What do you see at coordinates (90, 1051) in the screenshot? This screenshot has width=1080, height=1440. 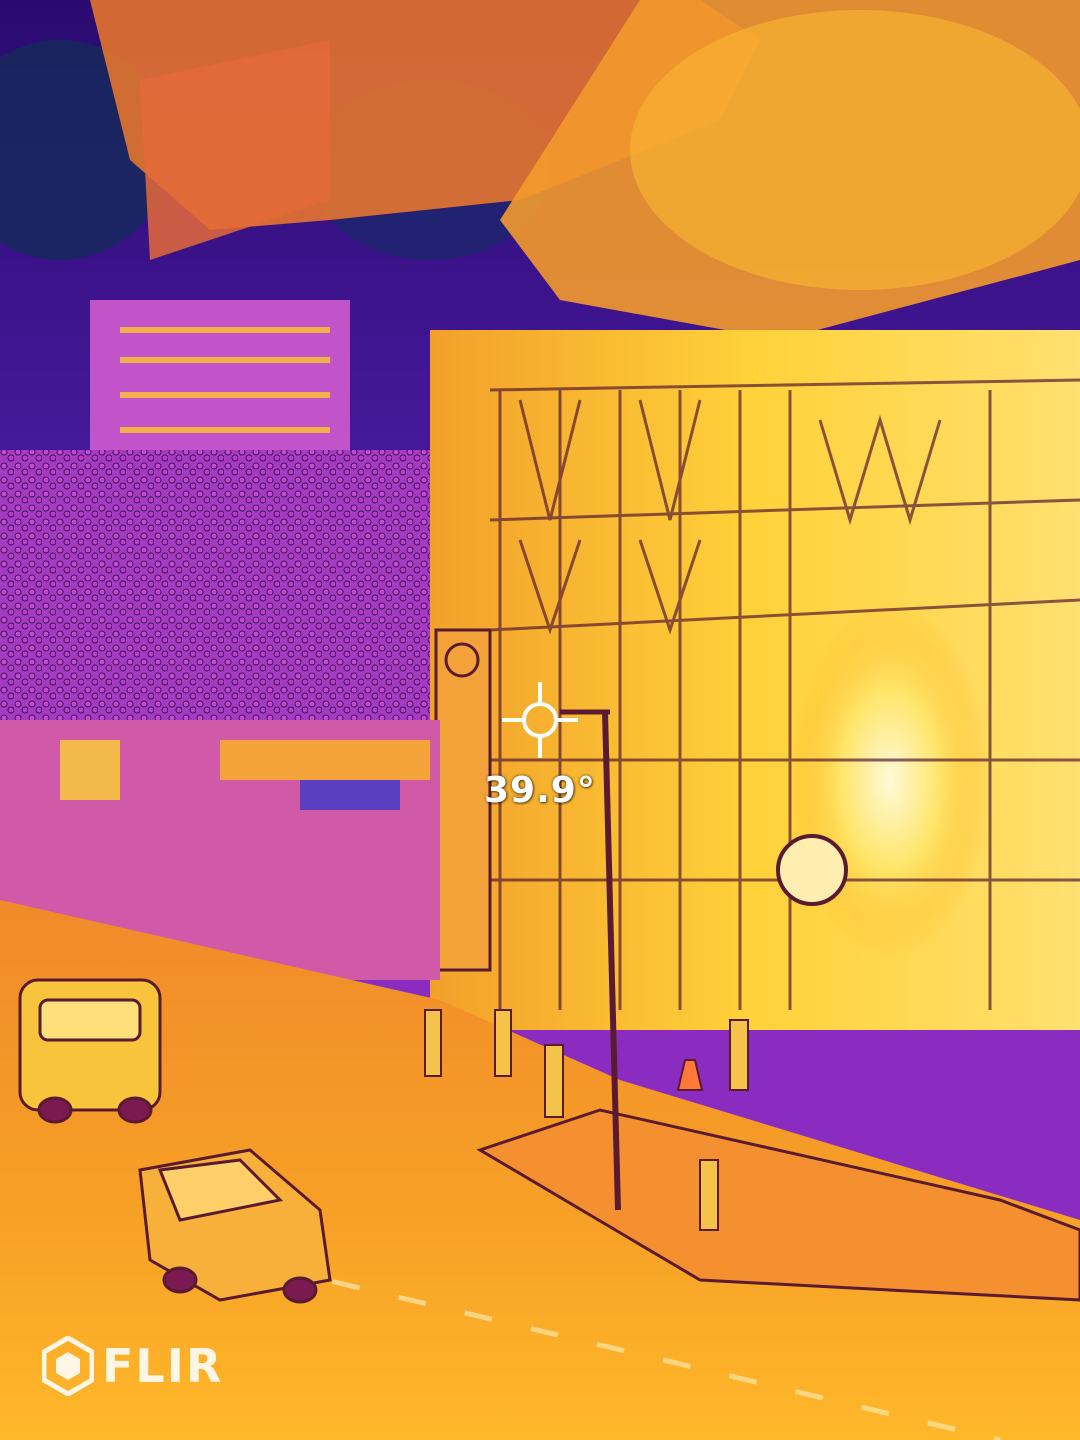 I see `car-parked` at bounding box center [90, 1051].